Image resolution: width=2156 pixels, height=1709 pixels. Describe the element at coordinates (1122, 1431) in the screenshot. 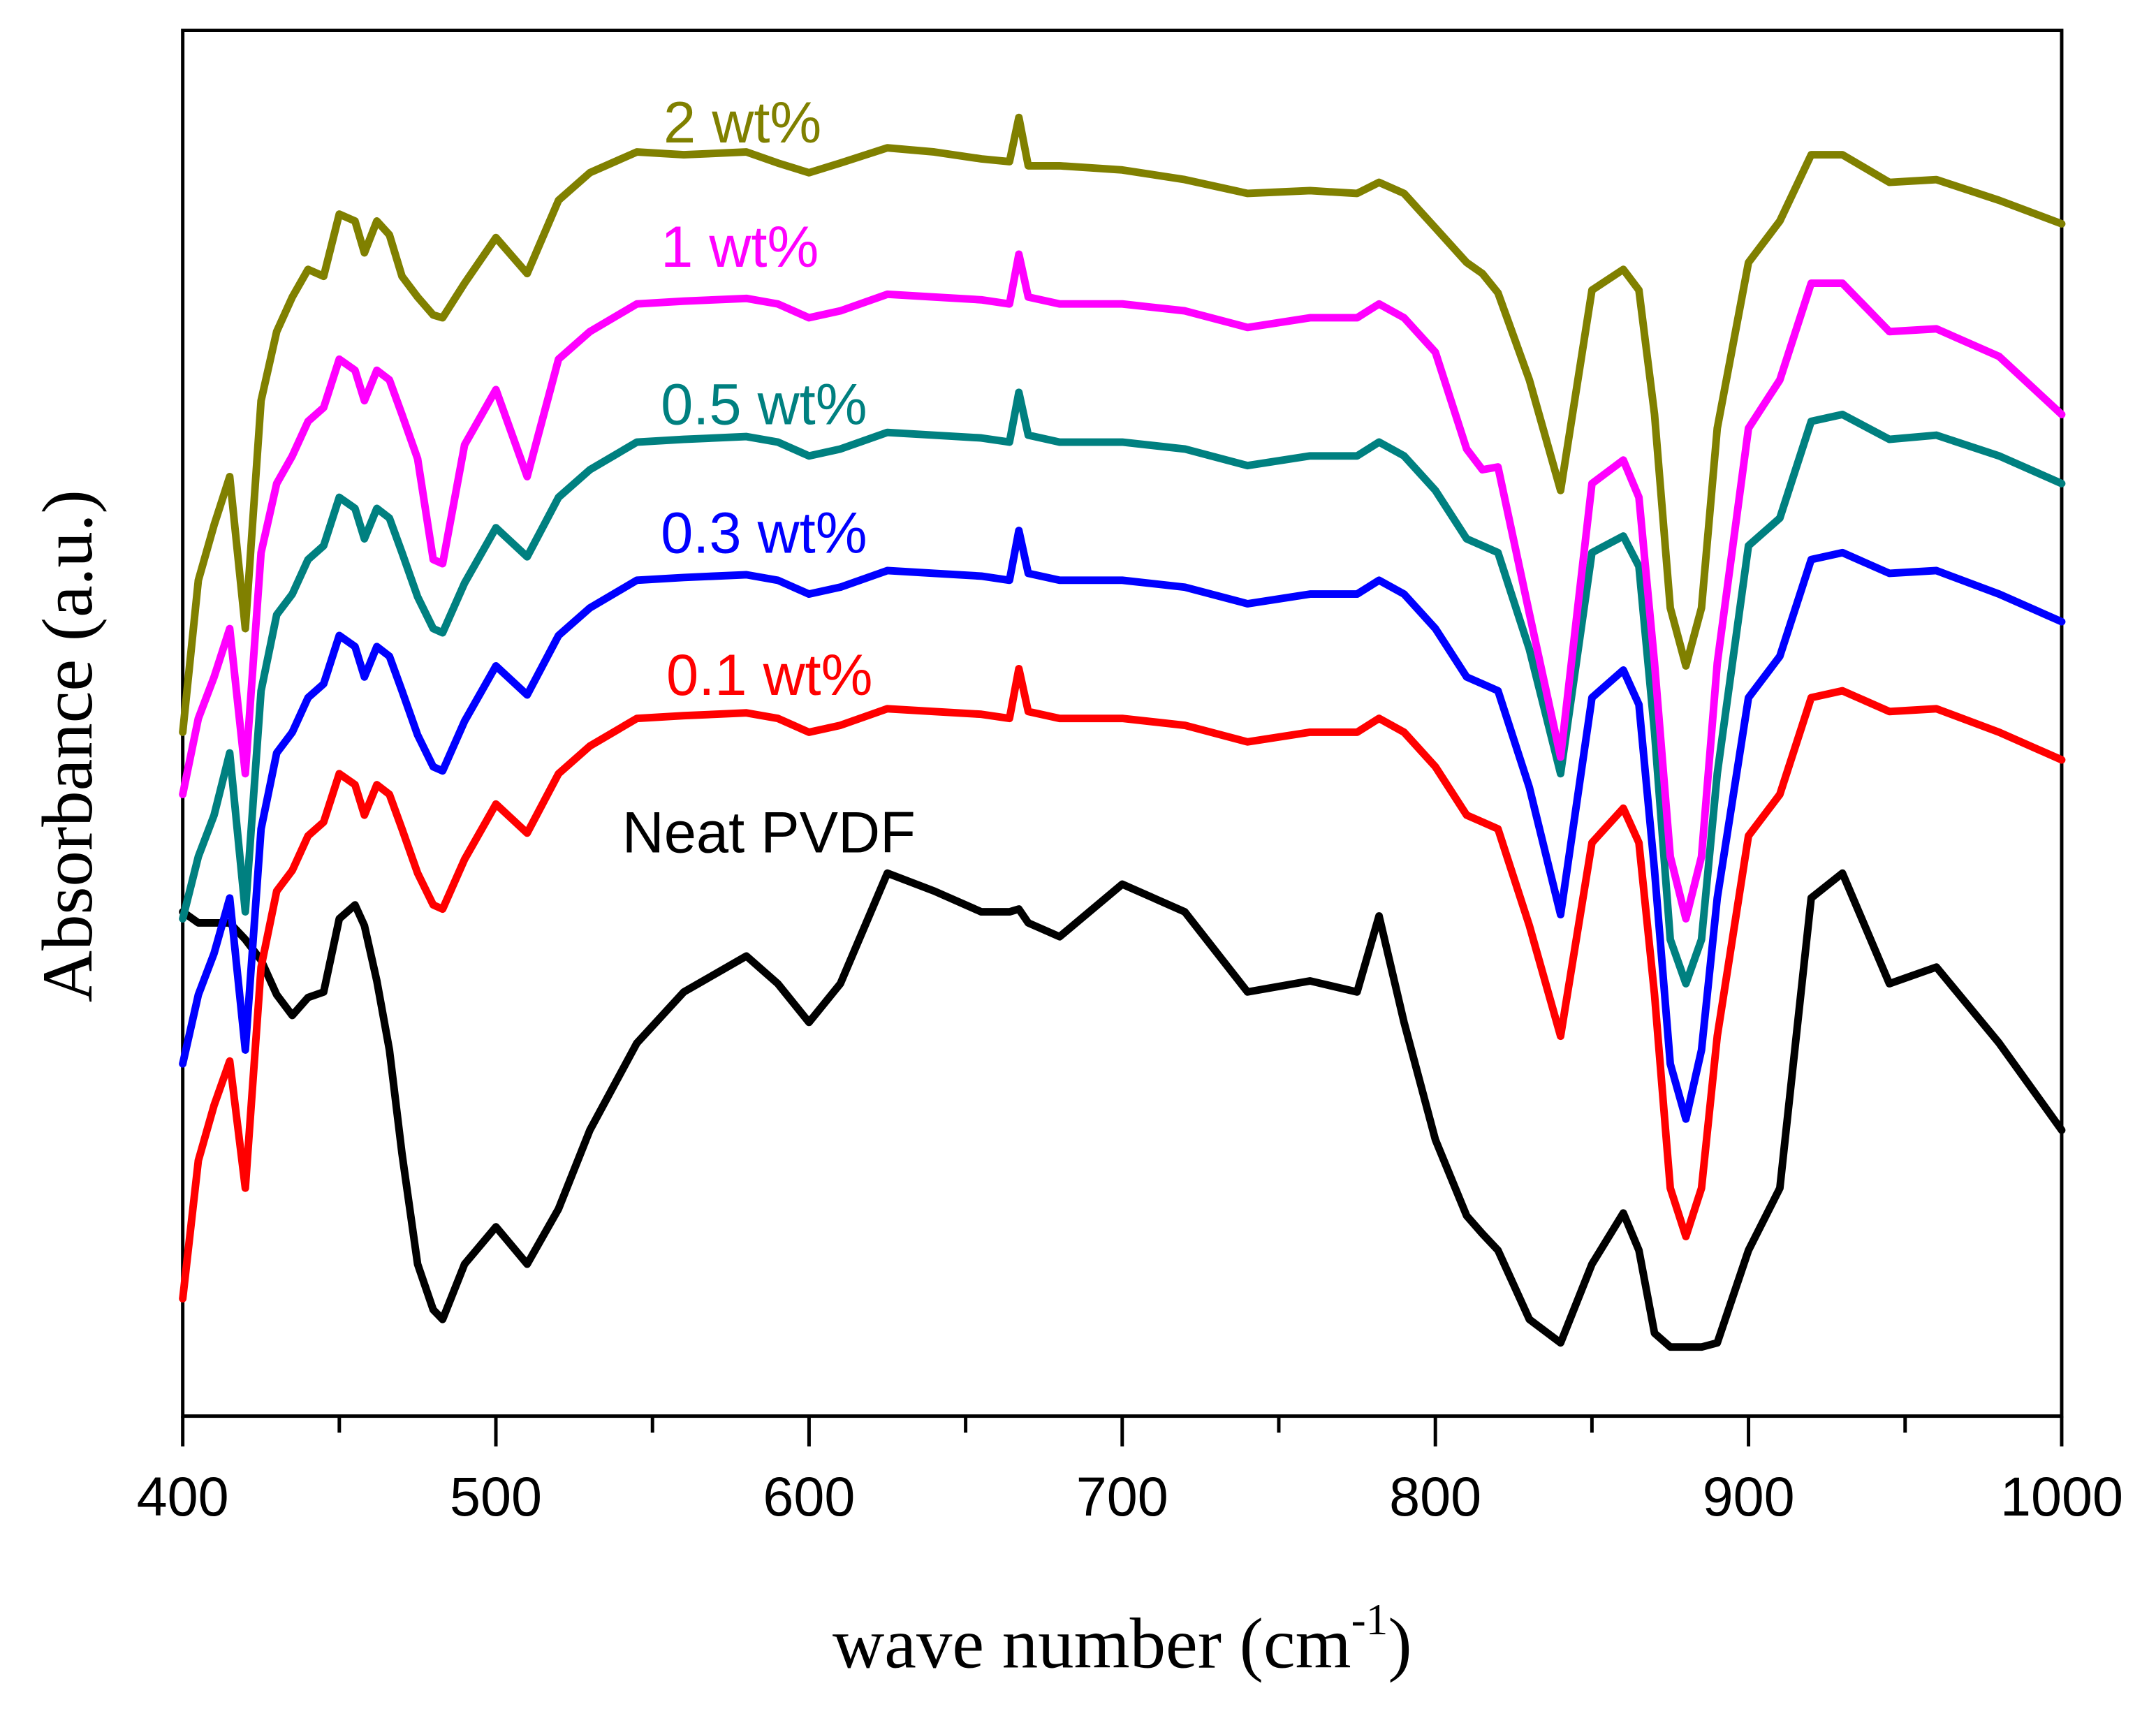

I see `x-axis-ticks` at that location.